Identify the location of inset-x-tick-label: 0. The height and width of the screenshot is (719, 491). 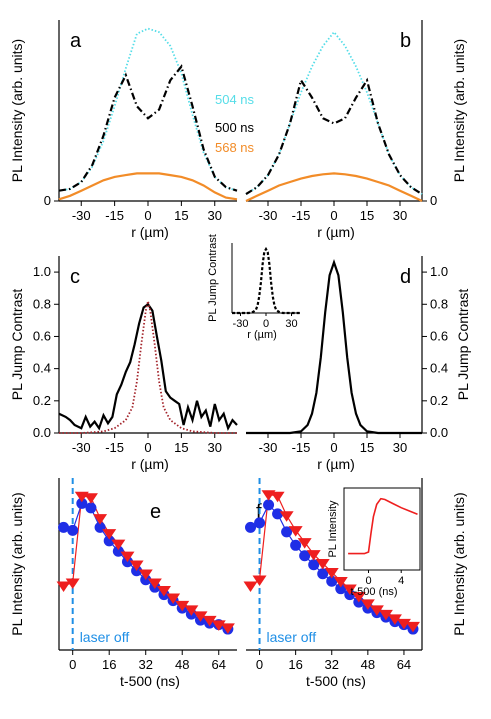
(266, 324).